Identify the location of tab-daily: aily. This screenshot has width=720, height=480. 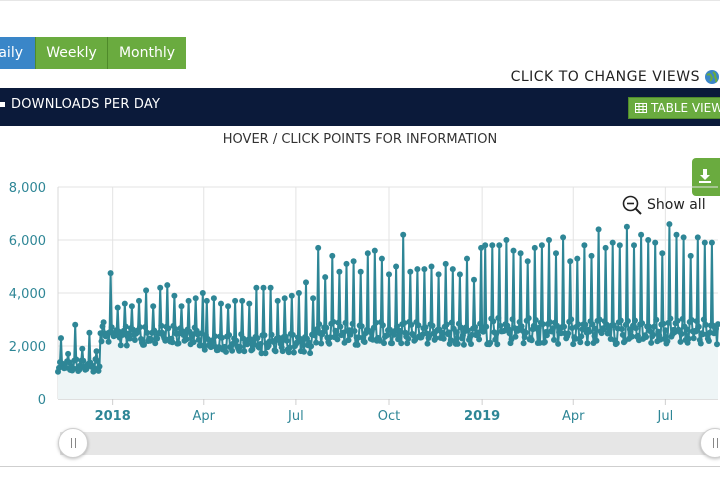
(17, 53).